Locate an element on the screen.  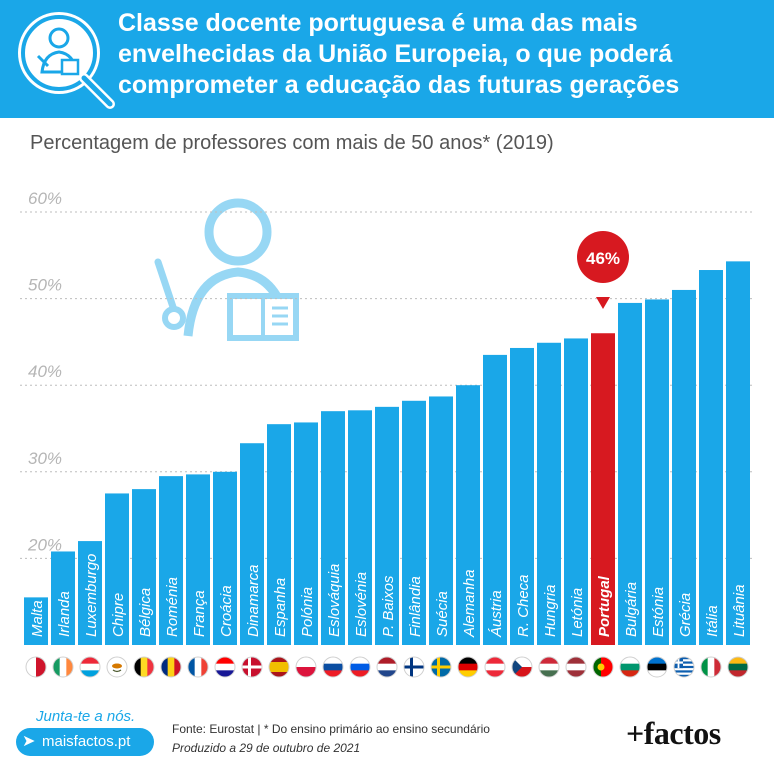
y-tick-label: 40% is located at coordinates (45, 371).